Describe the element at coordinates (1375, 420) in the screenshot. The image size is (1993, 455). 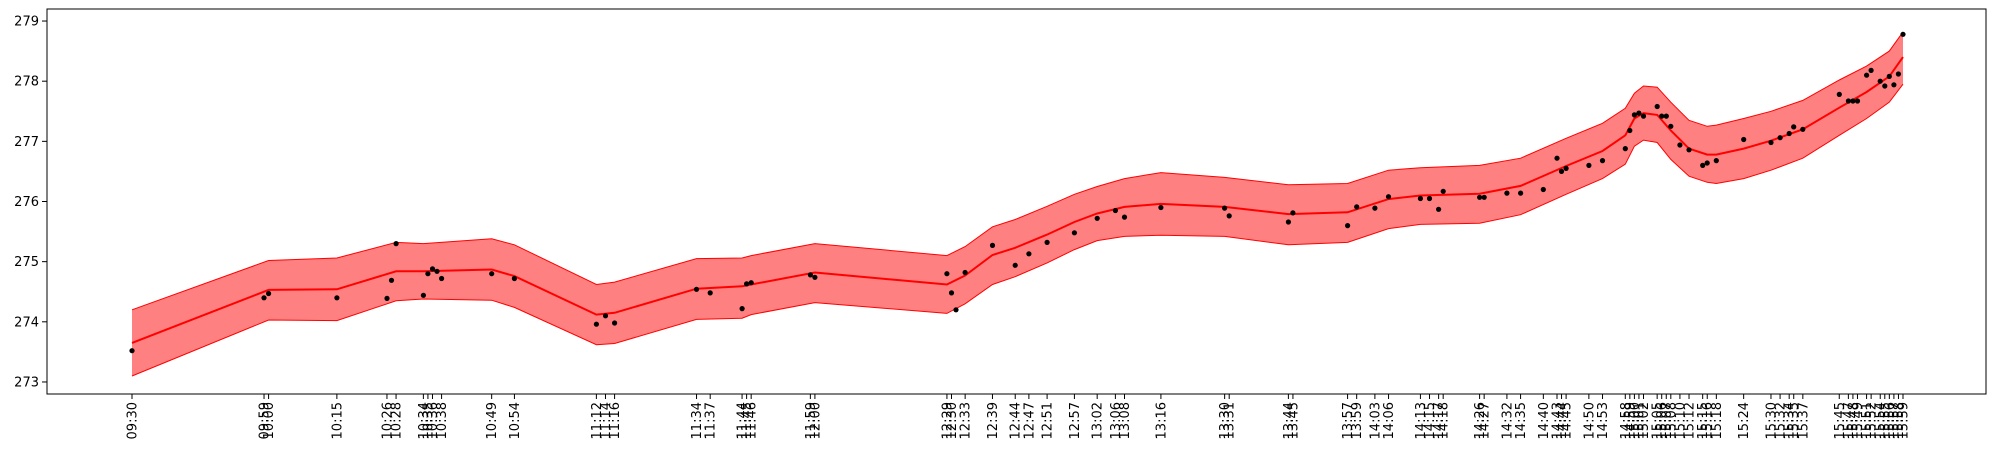
I see `x-tick-label: 14:03` at that location.